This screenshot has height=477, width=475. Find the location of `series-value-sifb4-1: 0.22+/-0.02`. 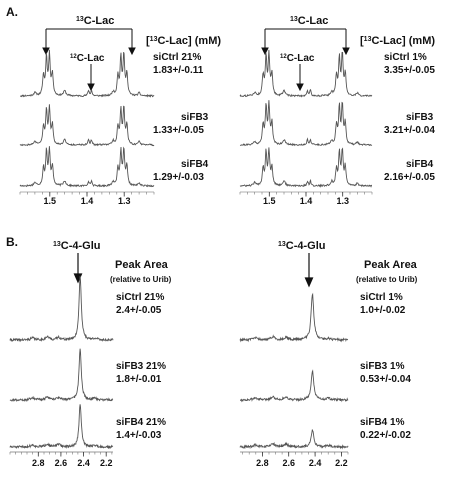

series-value-sifb4-1: 0.22+/-0.02 is located at coordinates (385, 435).